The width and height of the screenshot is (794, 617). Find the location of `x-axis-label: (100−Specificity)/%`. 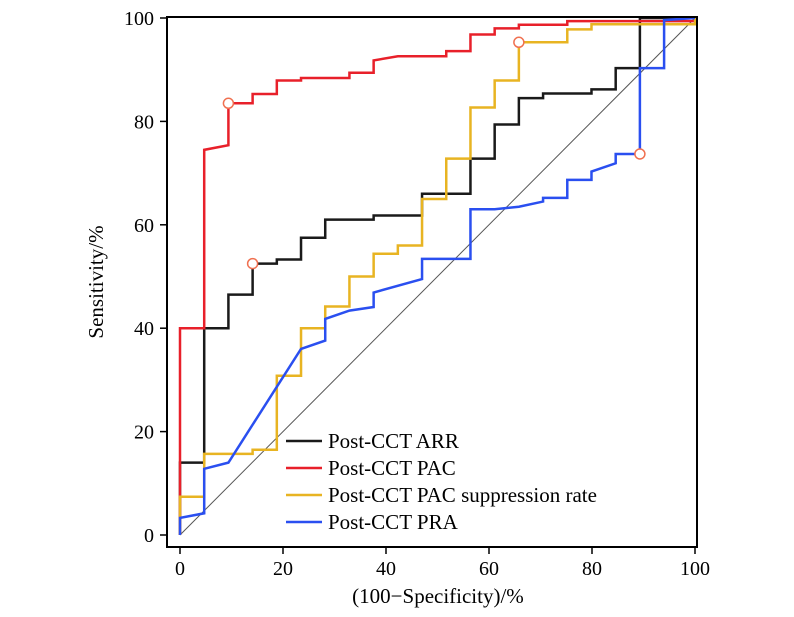

x-axis-label: (100−Specificity)/% is located at coordinates (438, 596).